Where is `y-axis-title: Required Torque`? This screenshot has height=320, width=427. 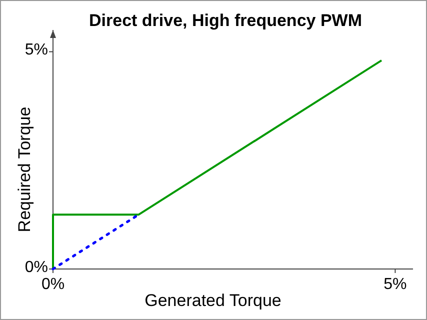
y-axis-title: Required Torque is located at coordinates (24, 169).